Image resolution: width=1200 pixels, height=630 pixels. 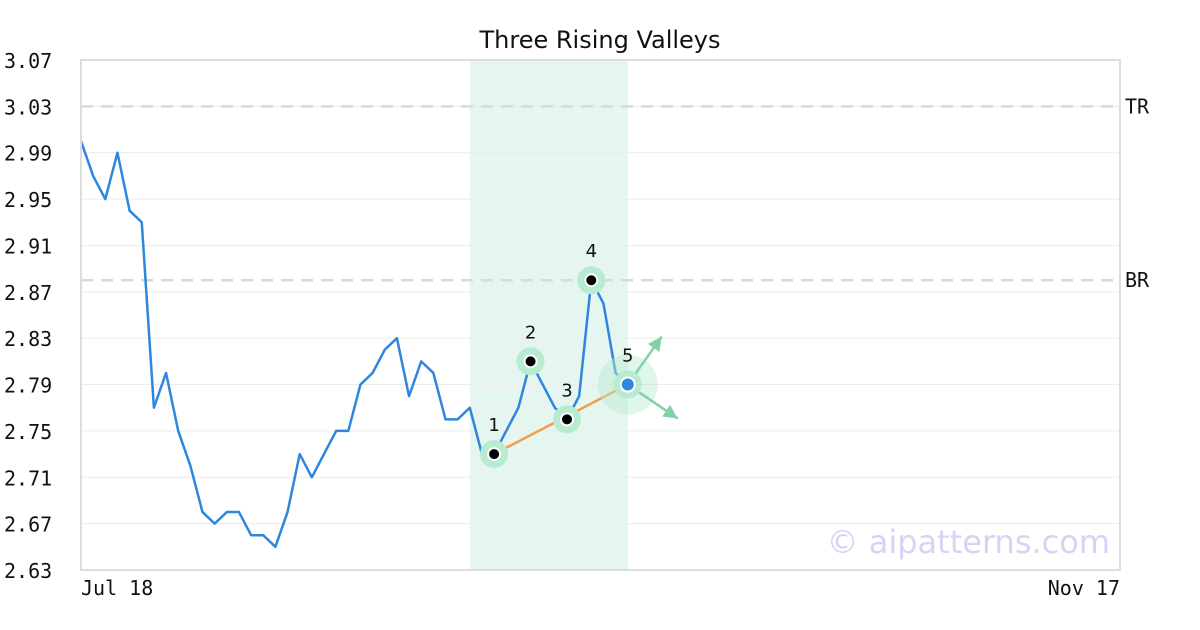 I want to click on y-tick-label: 2.87, so click(x=28, y=293).